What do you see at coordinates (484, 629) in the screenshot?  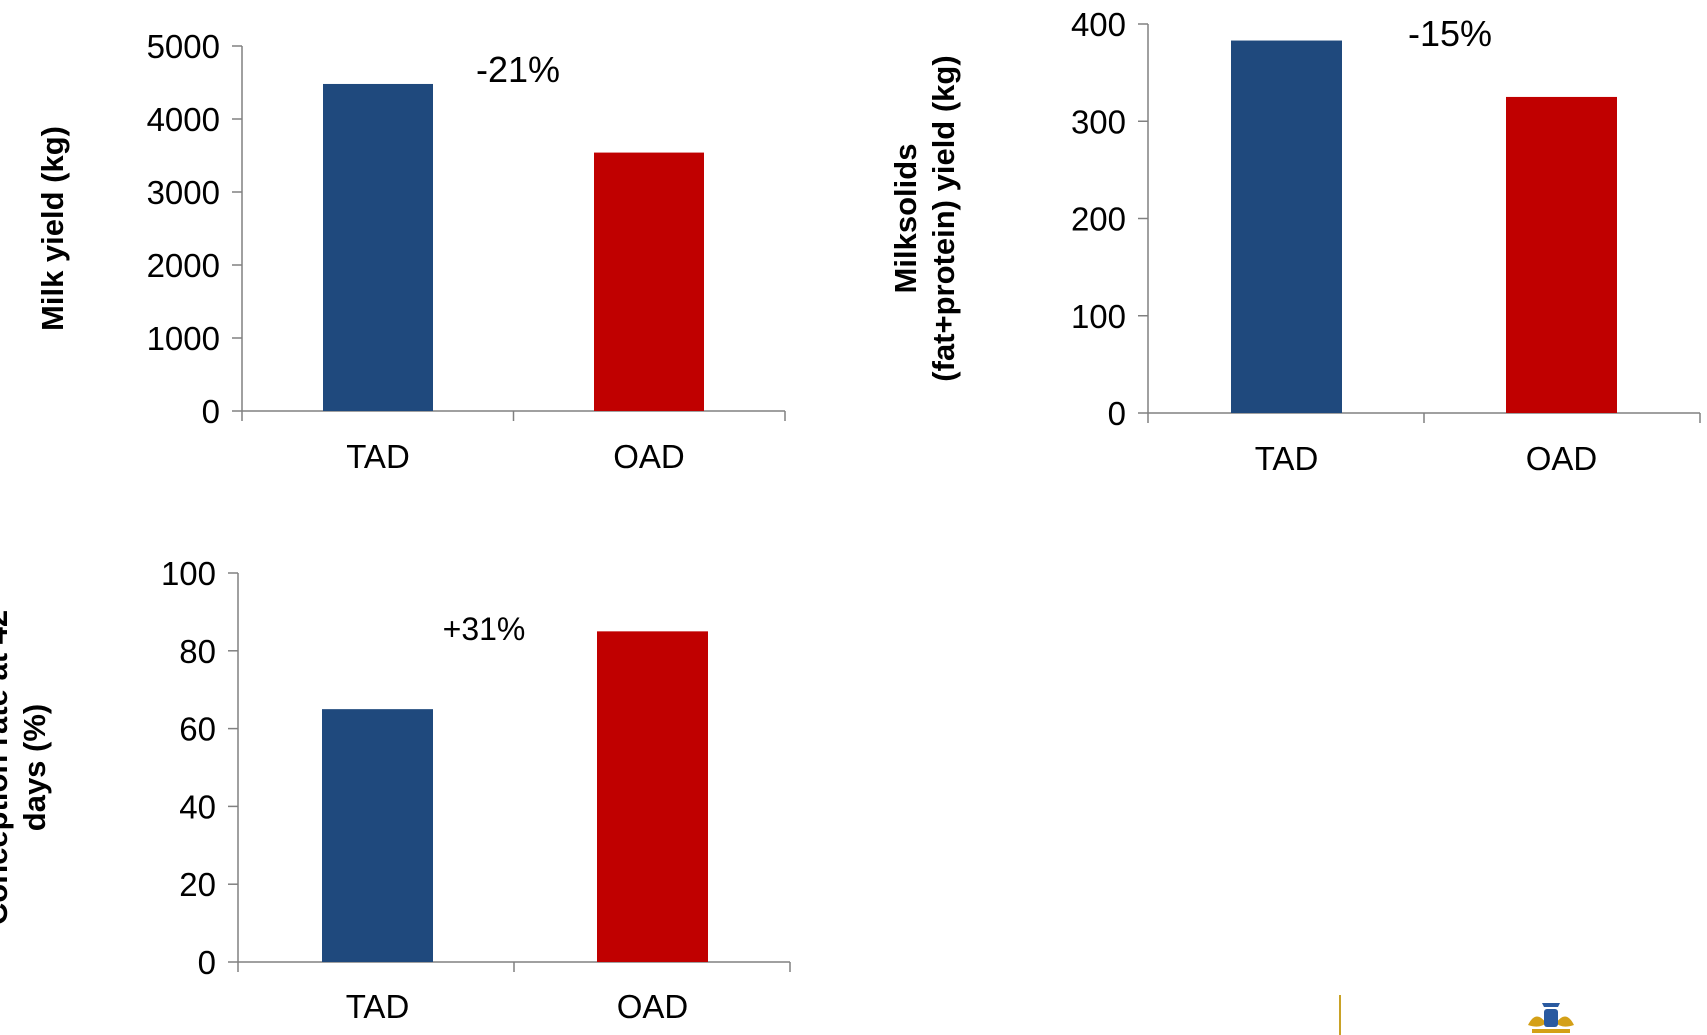 I see `annotation-label: +31%` at bounding box center [484, 629].